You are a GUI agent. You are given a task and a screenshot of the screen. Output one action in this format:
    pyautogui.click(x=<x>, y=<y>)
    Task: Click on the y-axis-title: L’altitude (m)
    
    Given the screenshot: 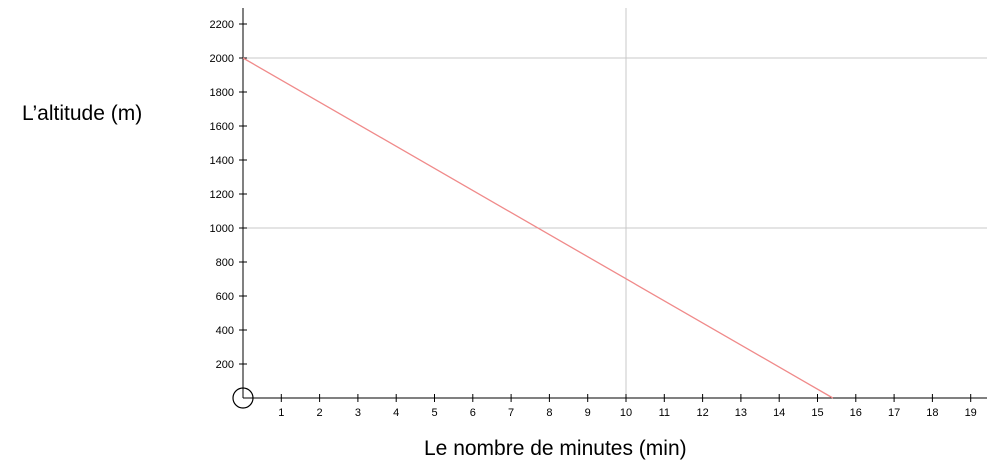 What is the action you would take?
    pyautogui.click(x=82, y=113)
    